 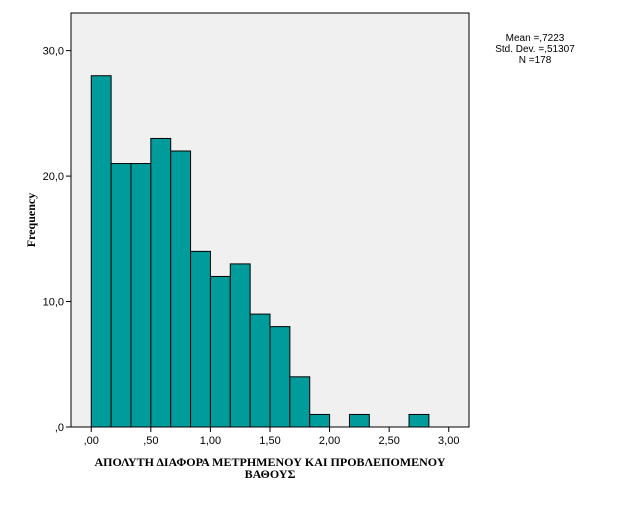 I want to click on y-tick-label: ,0, so click(x=59, y=428).